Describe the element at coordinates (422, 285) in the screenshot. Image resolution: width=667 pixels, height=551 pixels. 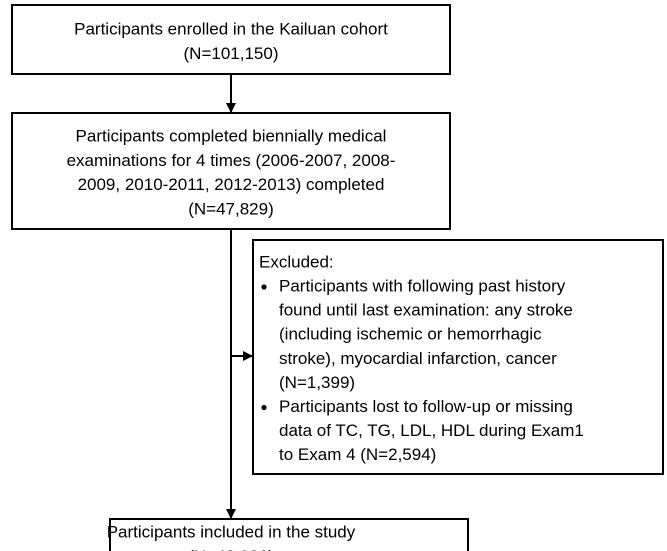
I see `excluded-text: Participants with following past history` at that location.